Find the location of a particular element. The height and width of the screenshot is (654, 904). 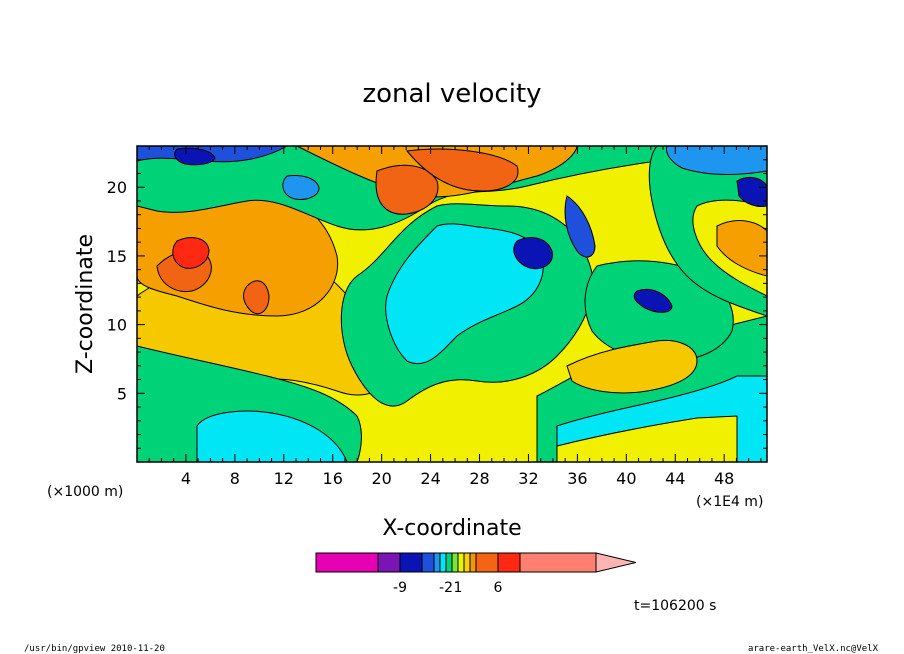

colorbar-extend-arrow is located at coordinates (616, 562).